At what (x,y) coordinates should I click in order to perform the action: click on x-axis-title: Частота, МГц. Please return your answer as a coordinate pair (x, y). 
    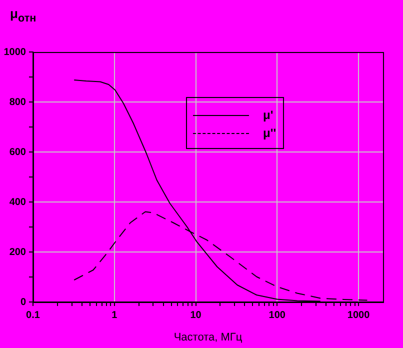
    Looking at the image, I should click on (208, 337).